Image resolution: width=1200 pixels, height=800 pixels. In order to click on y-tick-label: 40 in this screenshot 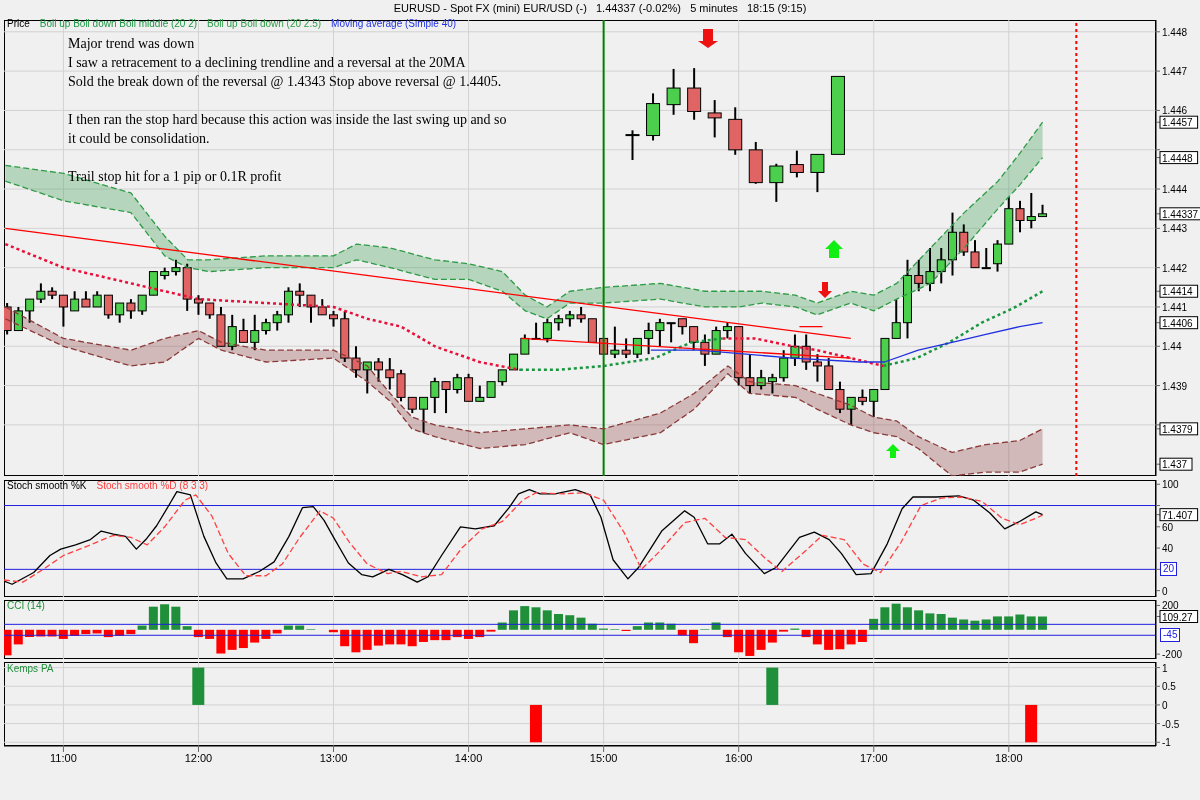, I will do `click(1168, 549)`.